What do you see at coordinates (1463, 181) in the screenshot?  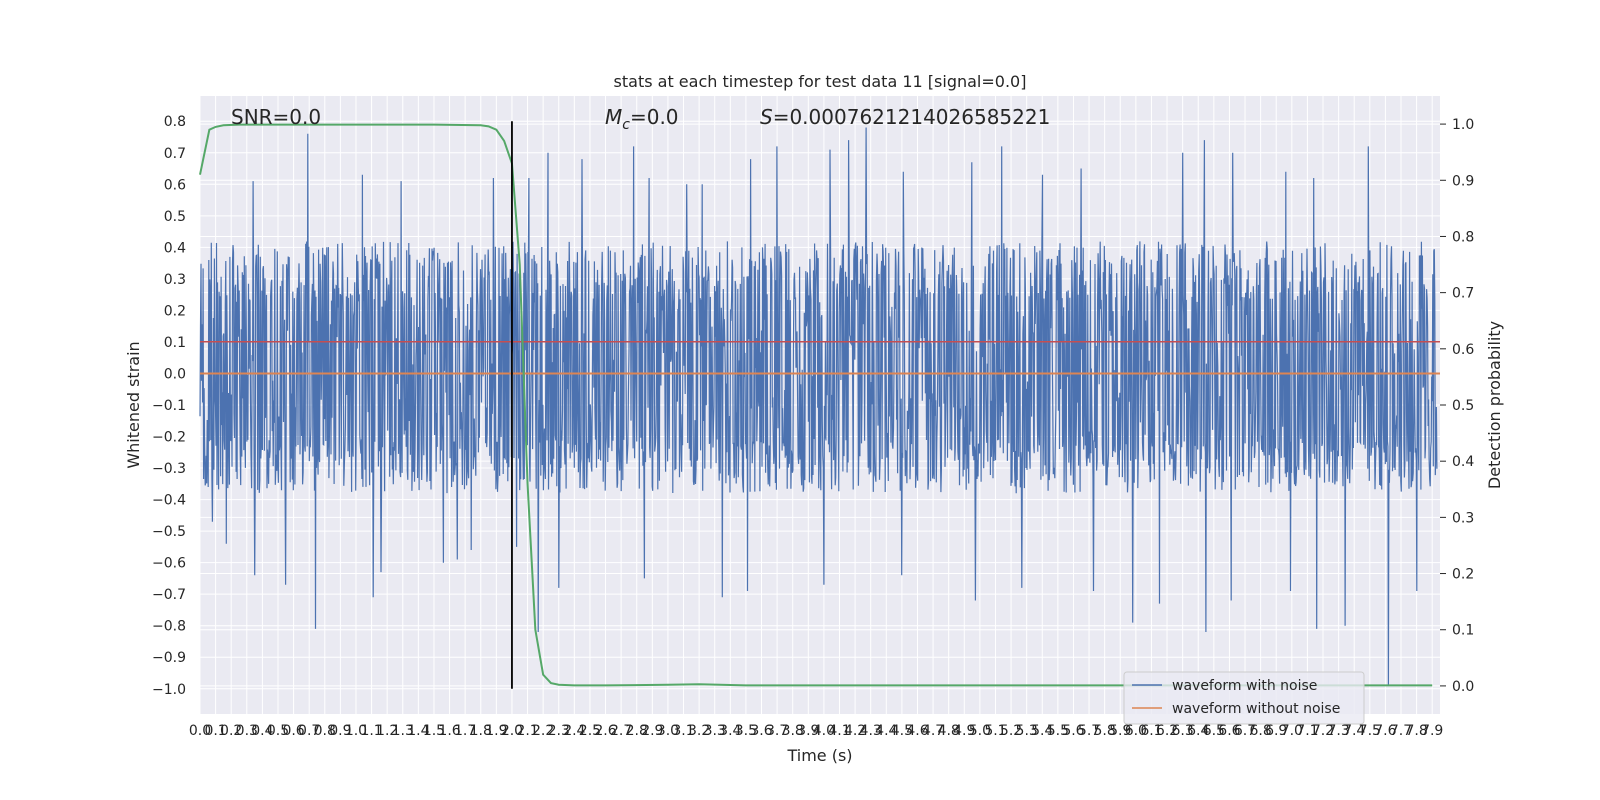 I see `y-tick-label-right: 0.9` at bounding box center [1463, 181].